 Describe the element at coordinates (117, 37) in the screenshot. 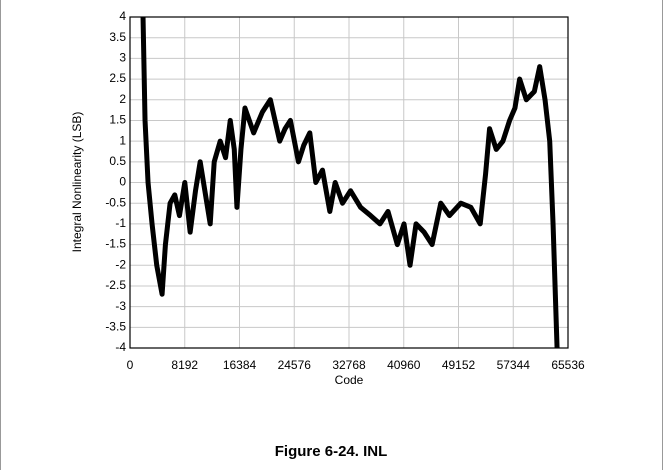

I see `y-tick-label: 3.5` at that location.